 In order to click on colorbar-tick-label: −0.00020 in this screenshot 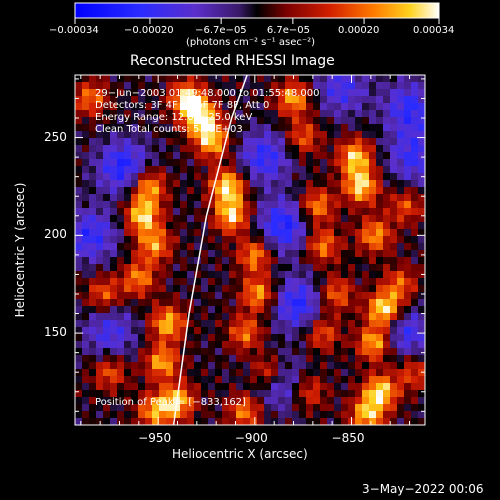, I will do `click(148, 30)`.